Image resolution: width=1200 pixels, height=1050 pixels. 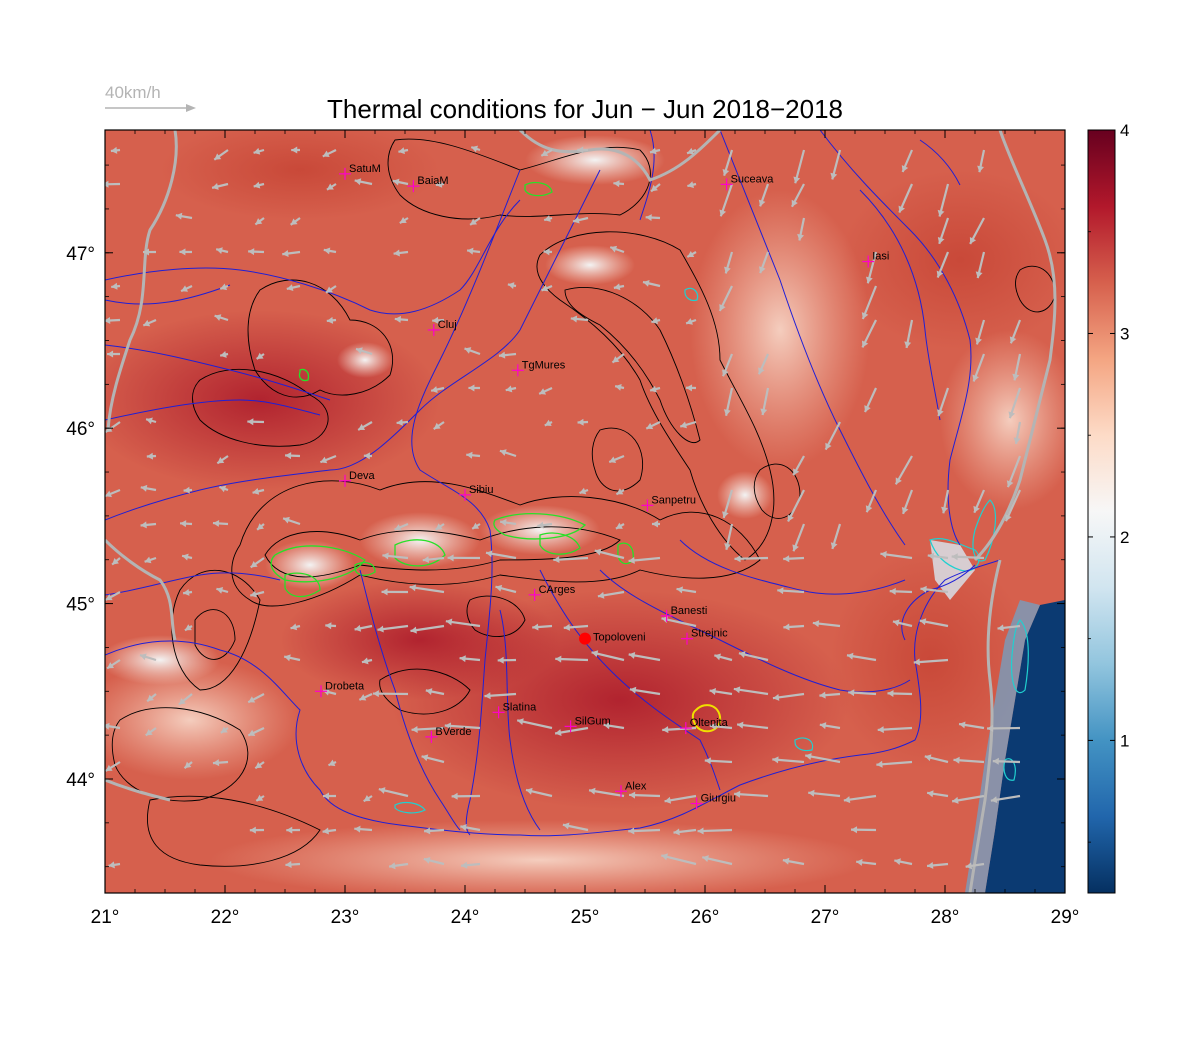 What do you see at coordinates (365, 169) in the screenshot?
I see `city-label: SatuM` at bounding box center [365, 169].